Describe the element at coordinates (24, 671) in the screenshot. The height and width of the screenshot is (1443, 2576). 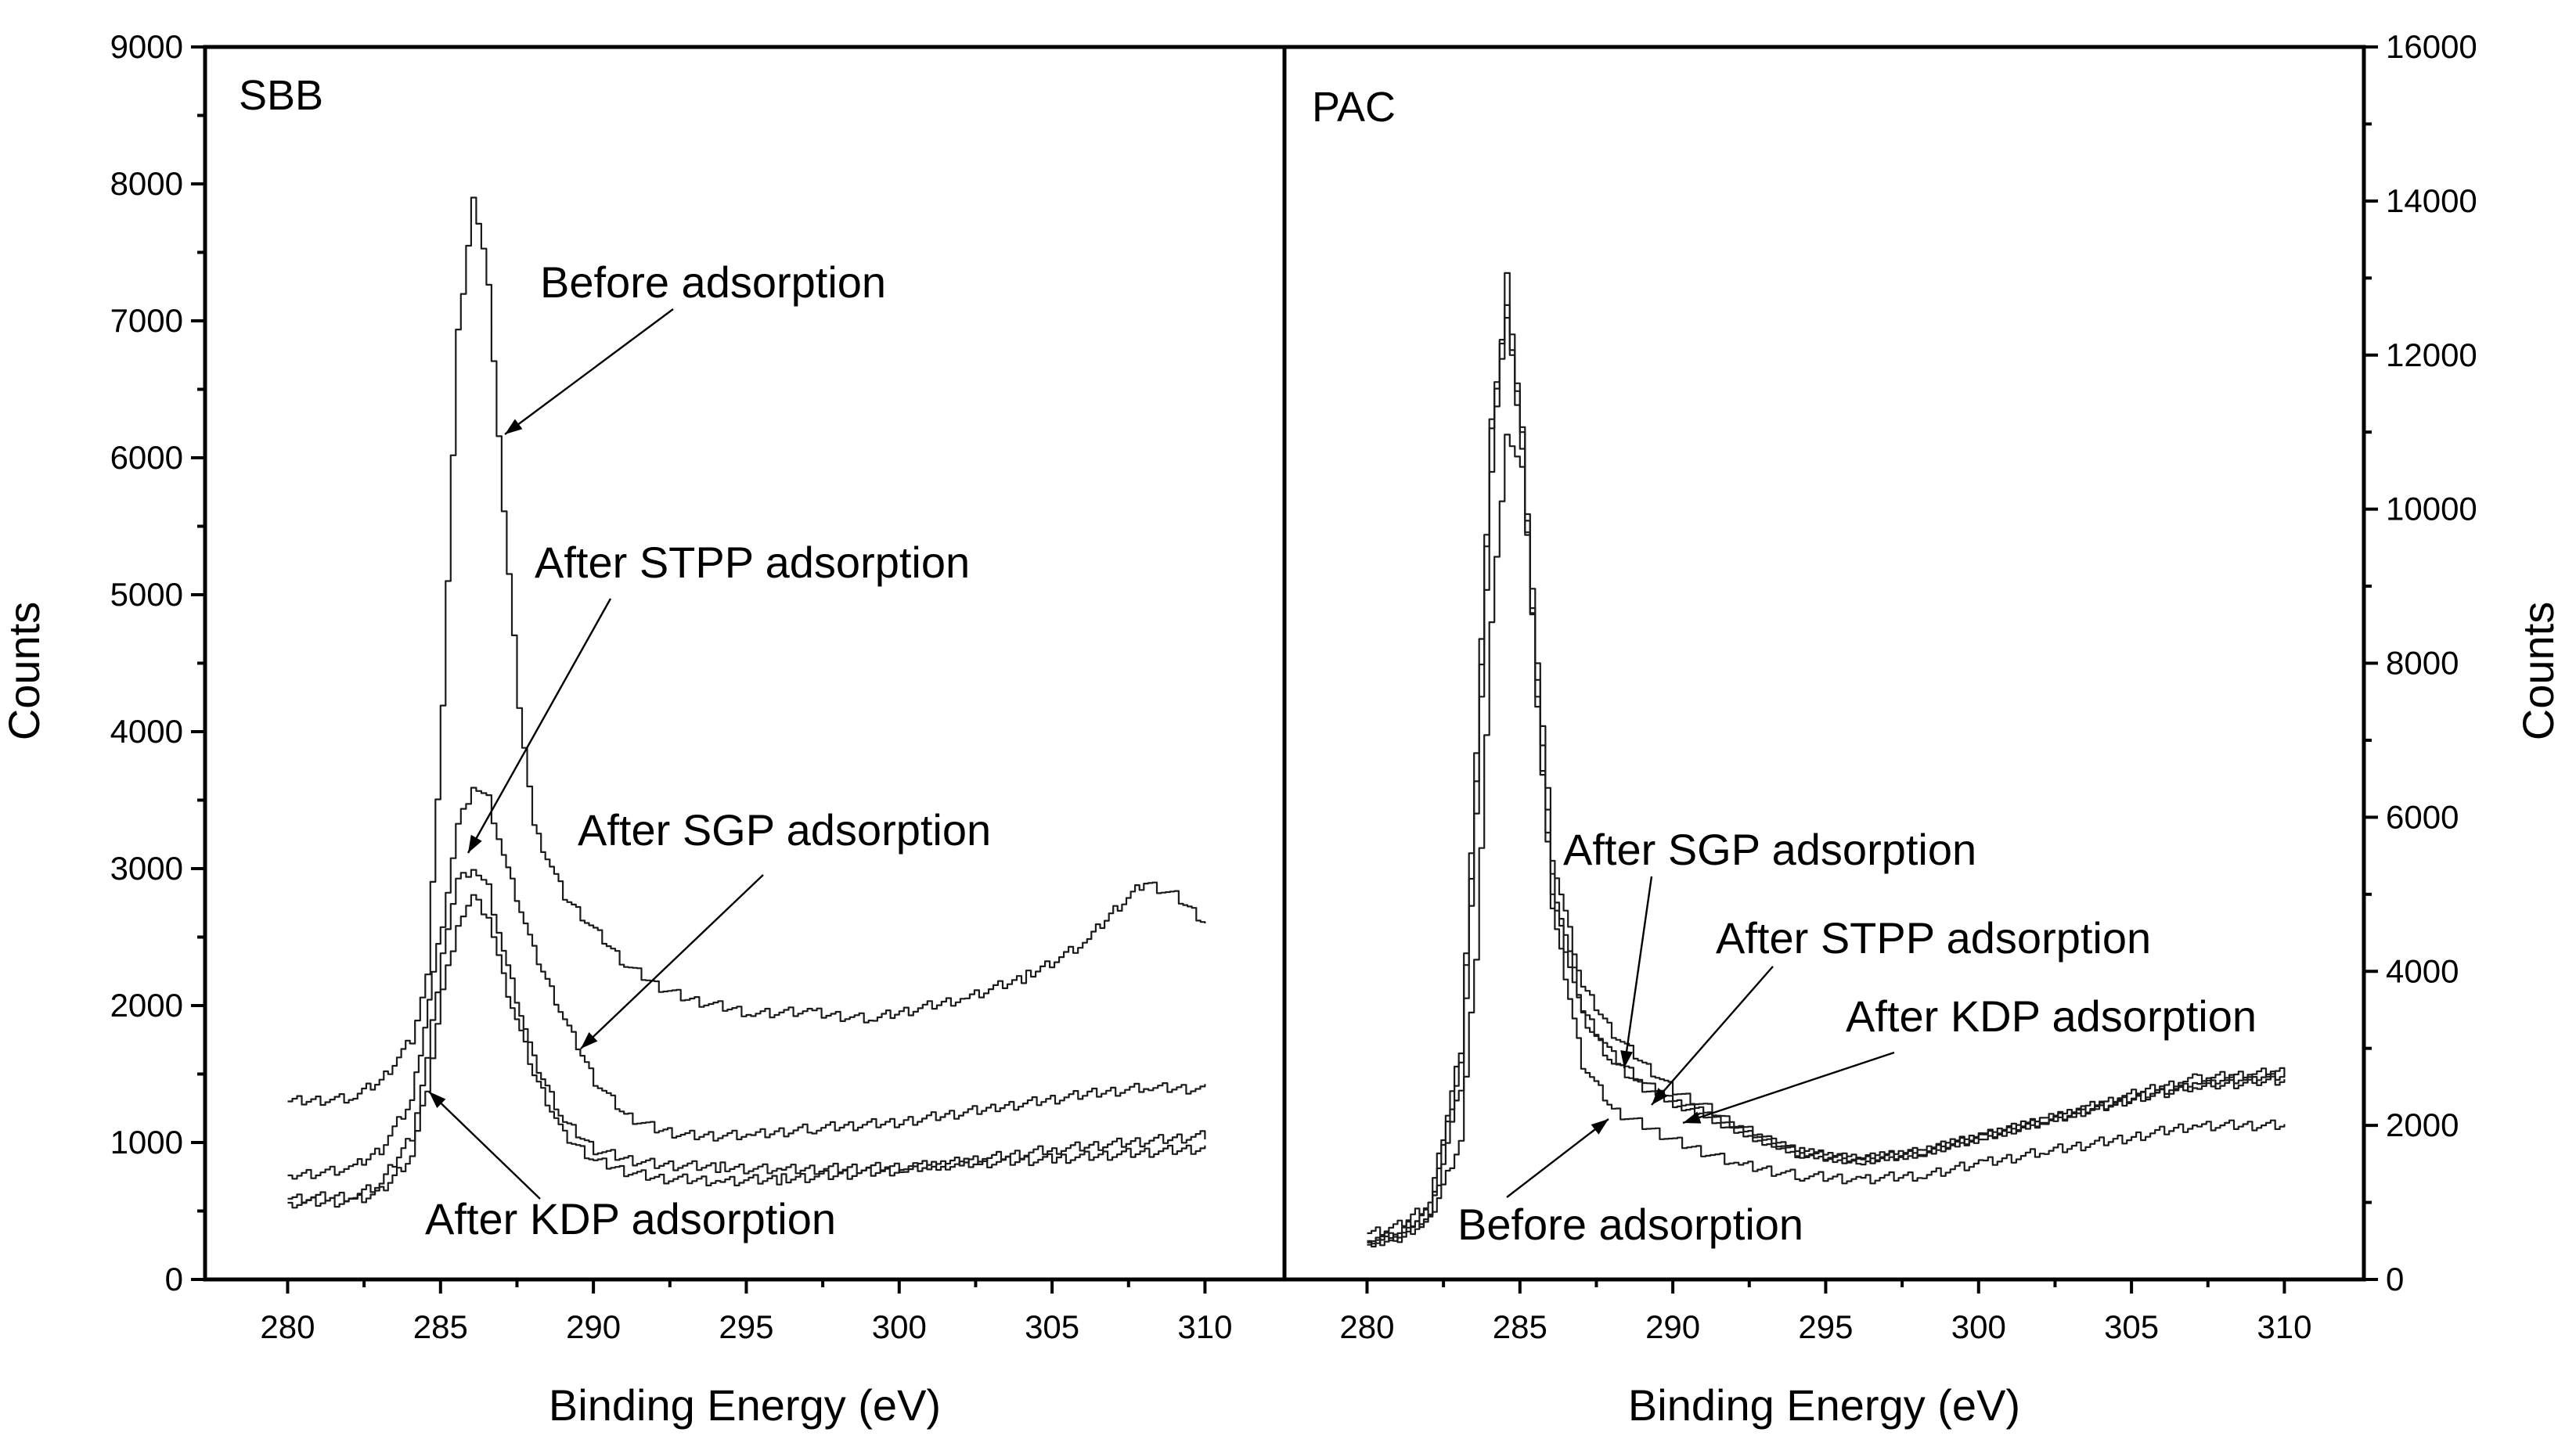
I see `y-axis-title-sbb: Counts` at that location.